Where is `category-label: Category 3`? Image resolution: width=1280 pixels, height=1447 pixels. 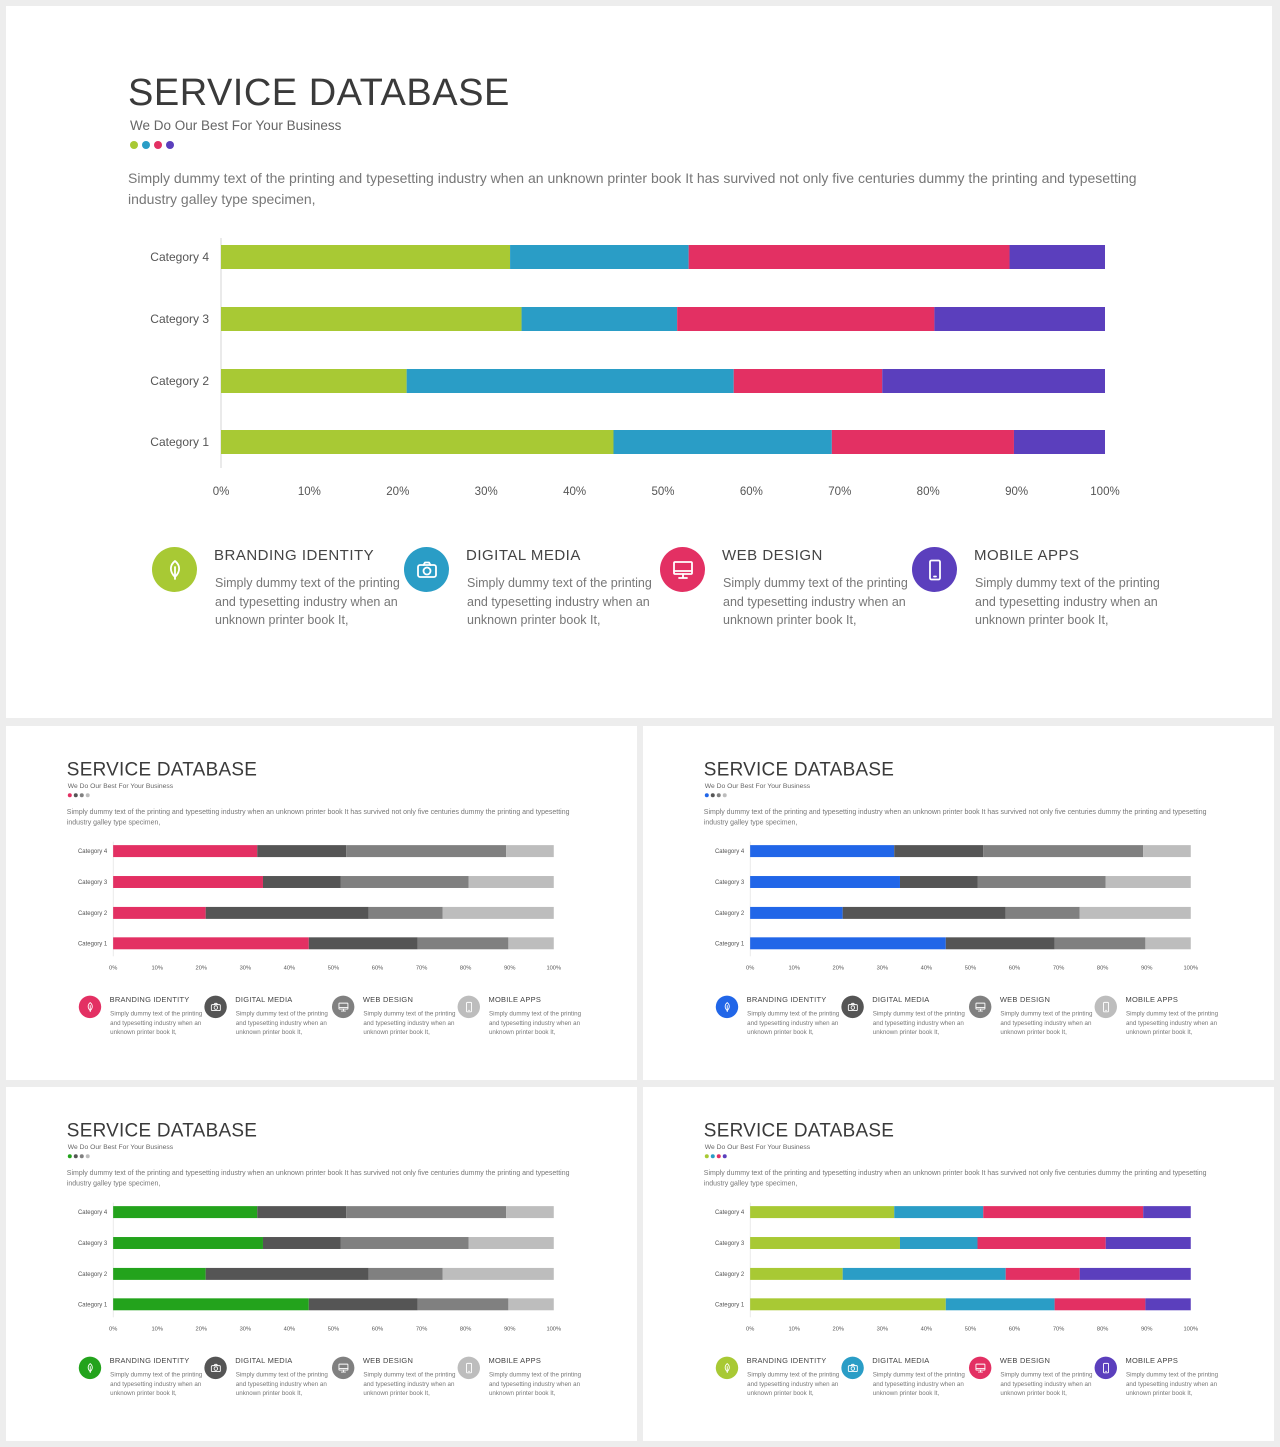 category-label: Category 3 is located at coordinates (179, 319).